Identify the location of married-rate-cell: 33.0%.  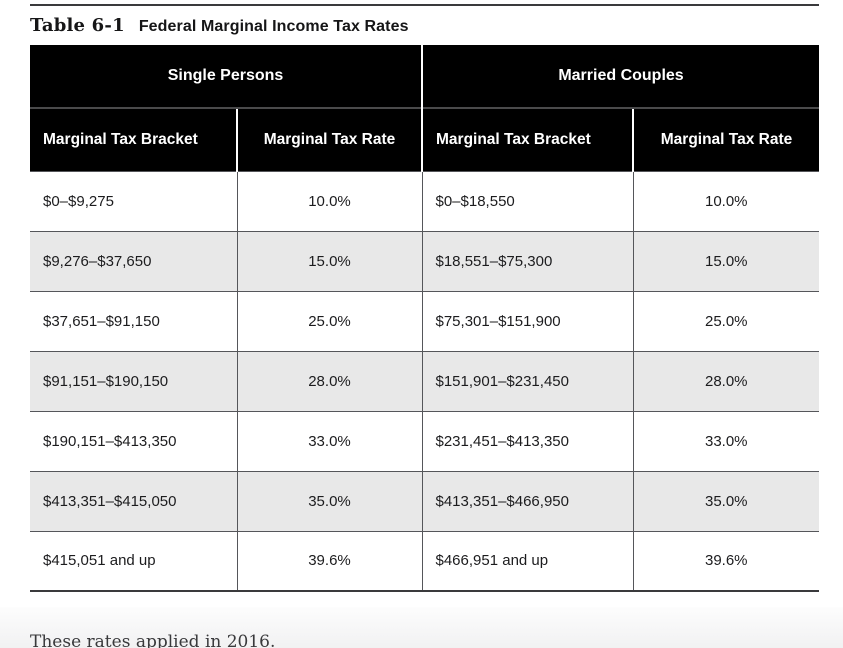
(726, 440).